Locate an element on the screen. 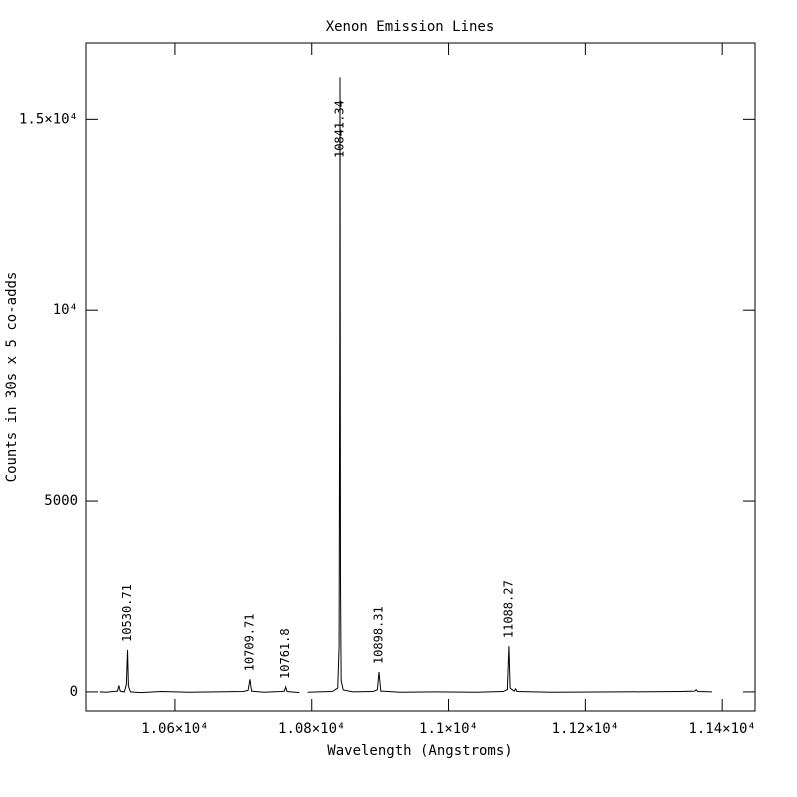 The image size is (797, 797). chart-title: Xenon Emission Lines is located at coordinates (410, 27).